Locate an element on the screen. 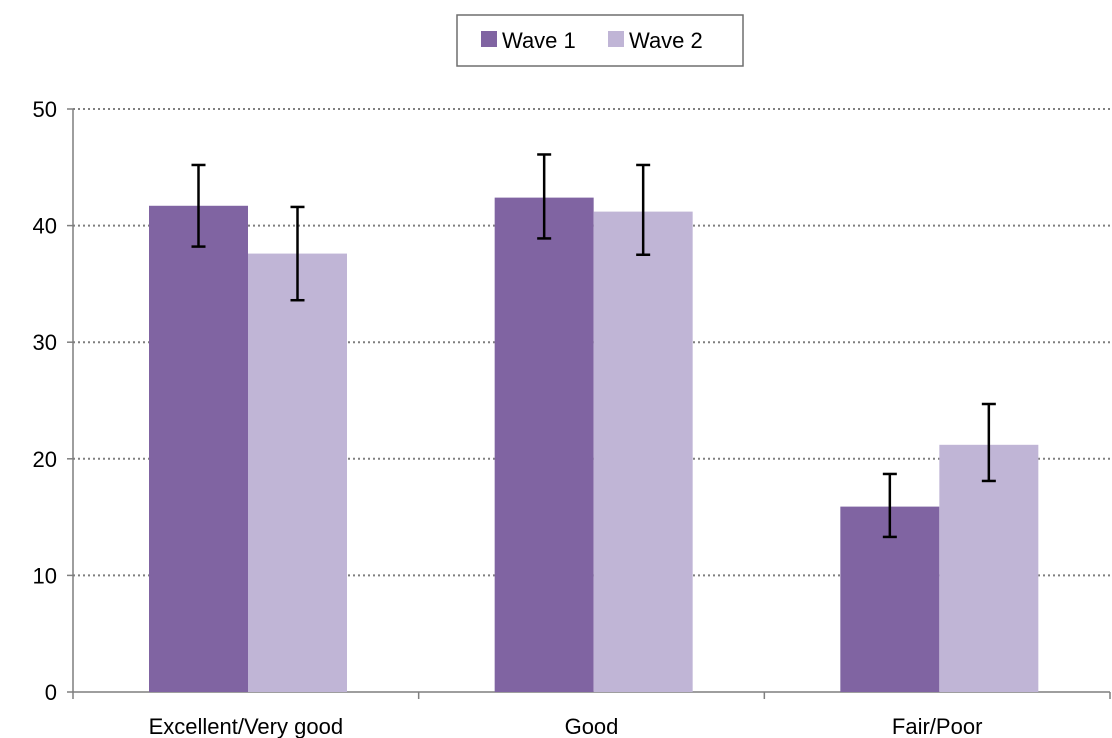 The image size is (1112, 738). y-tick-label-5: 50 is located at coordinates (45, 109).